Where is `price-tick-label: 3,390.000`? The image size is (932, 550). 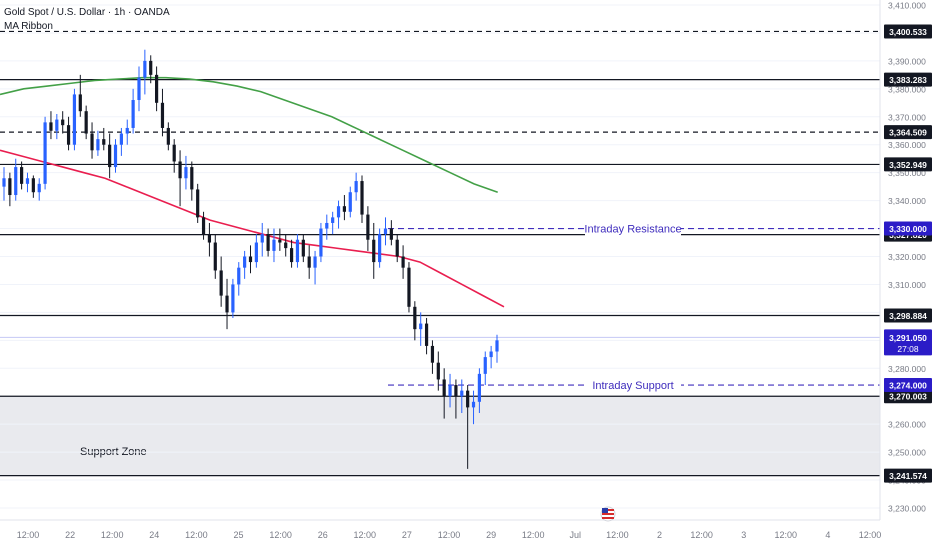
price-tick-label: 3,390.000 is located at coordinates (907, 61).